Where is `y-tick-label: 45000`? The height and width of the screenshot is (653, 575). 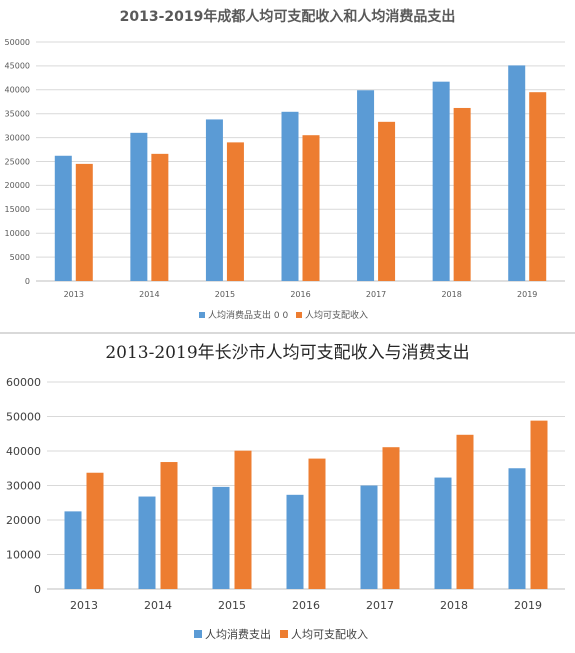 y-tick-label: 45000 is located at coordinates (17, 66).